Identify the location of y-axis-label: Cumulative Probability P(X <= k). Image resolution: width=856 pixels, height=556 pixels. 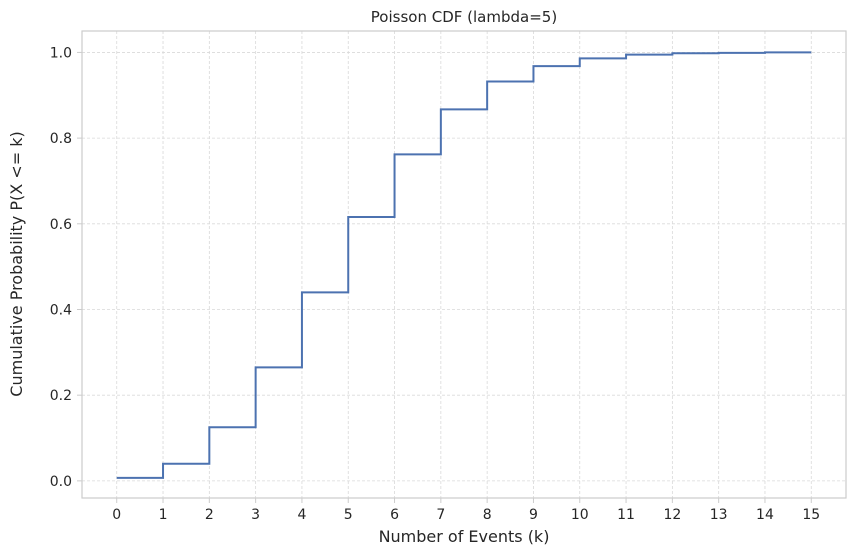
(16, 263).